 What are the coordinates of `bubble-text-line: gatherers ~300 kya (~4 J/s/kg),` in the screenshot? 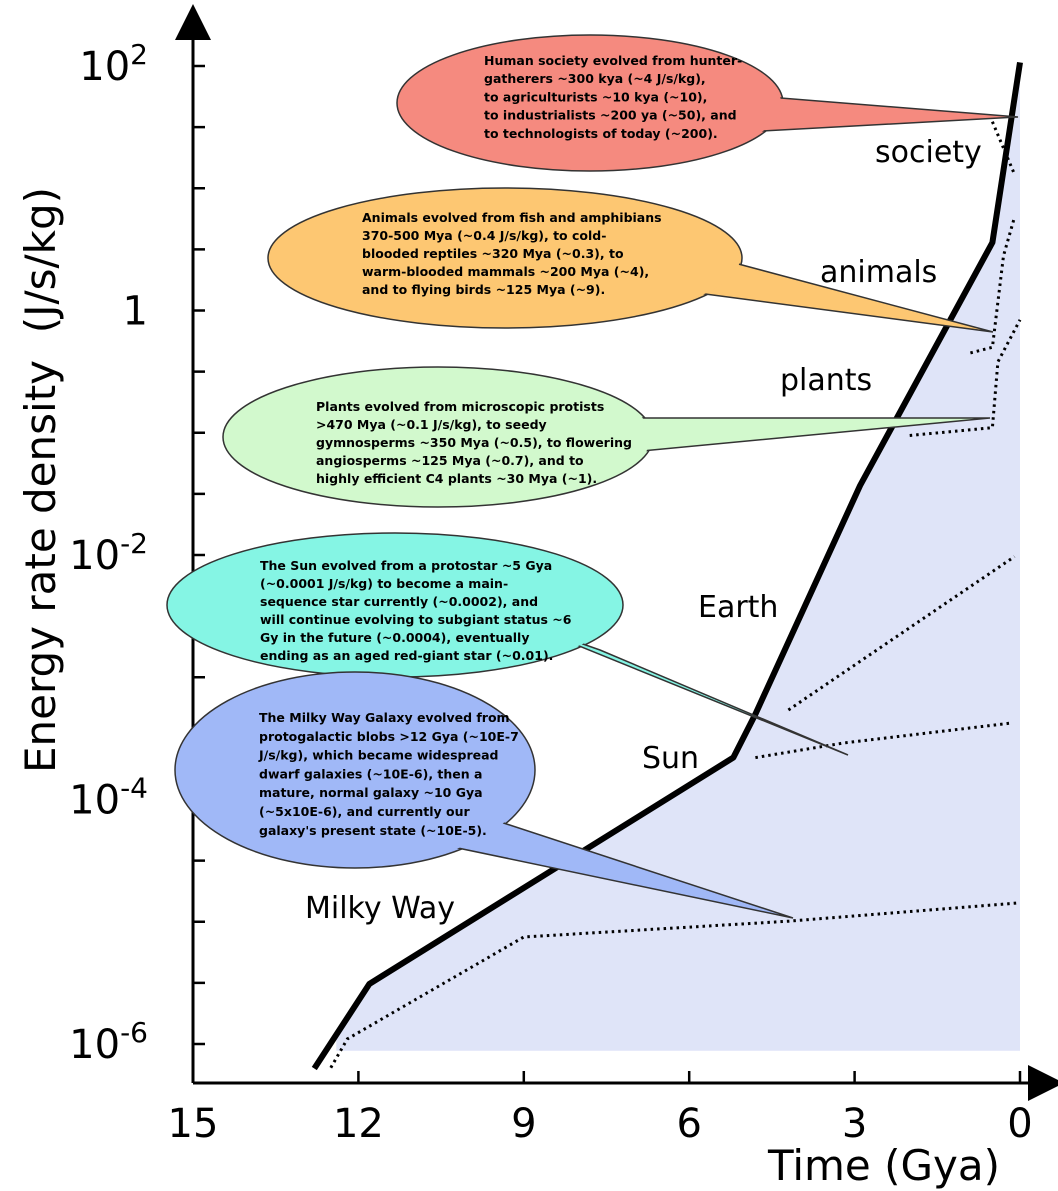 It's located at (595, 78).